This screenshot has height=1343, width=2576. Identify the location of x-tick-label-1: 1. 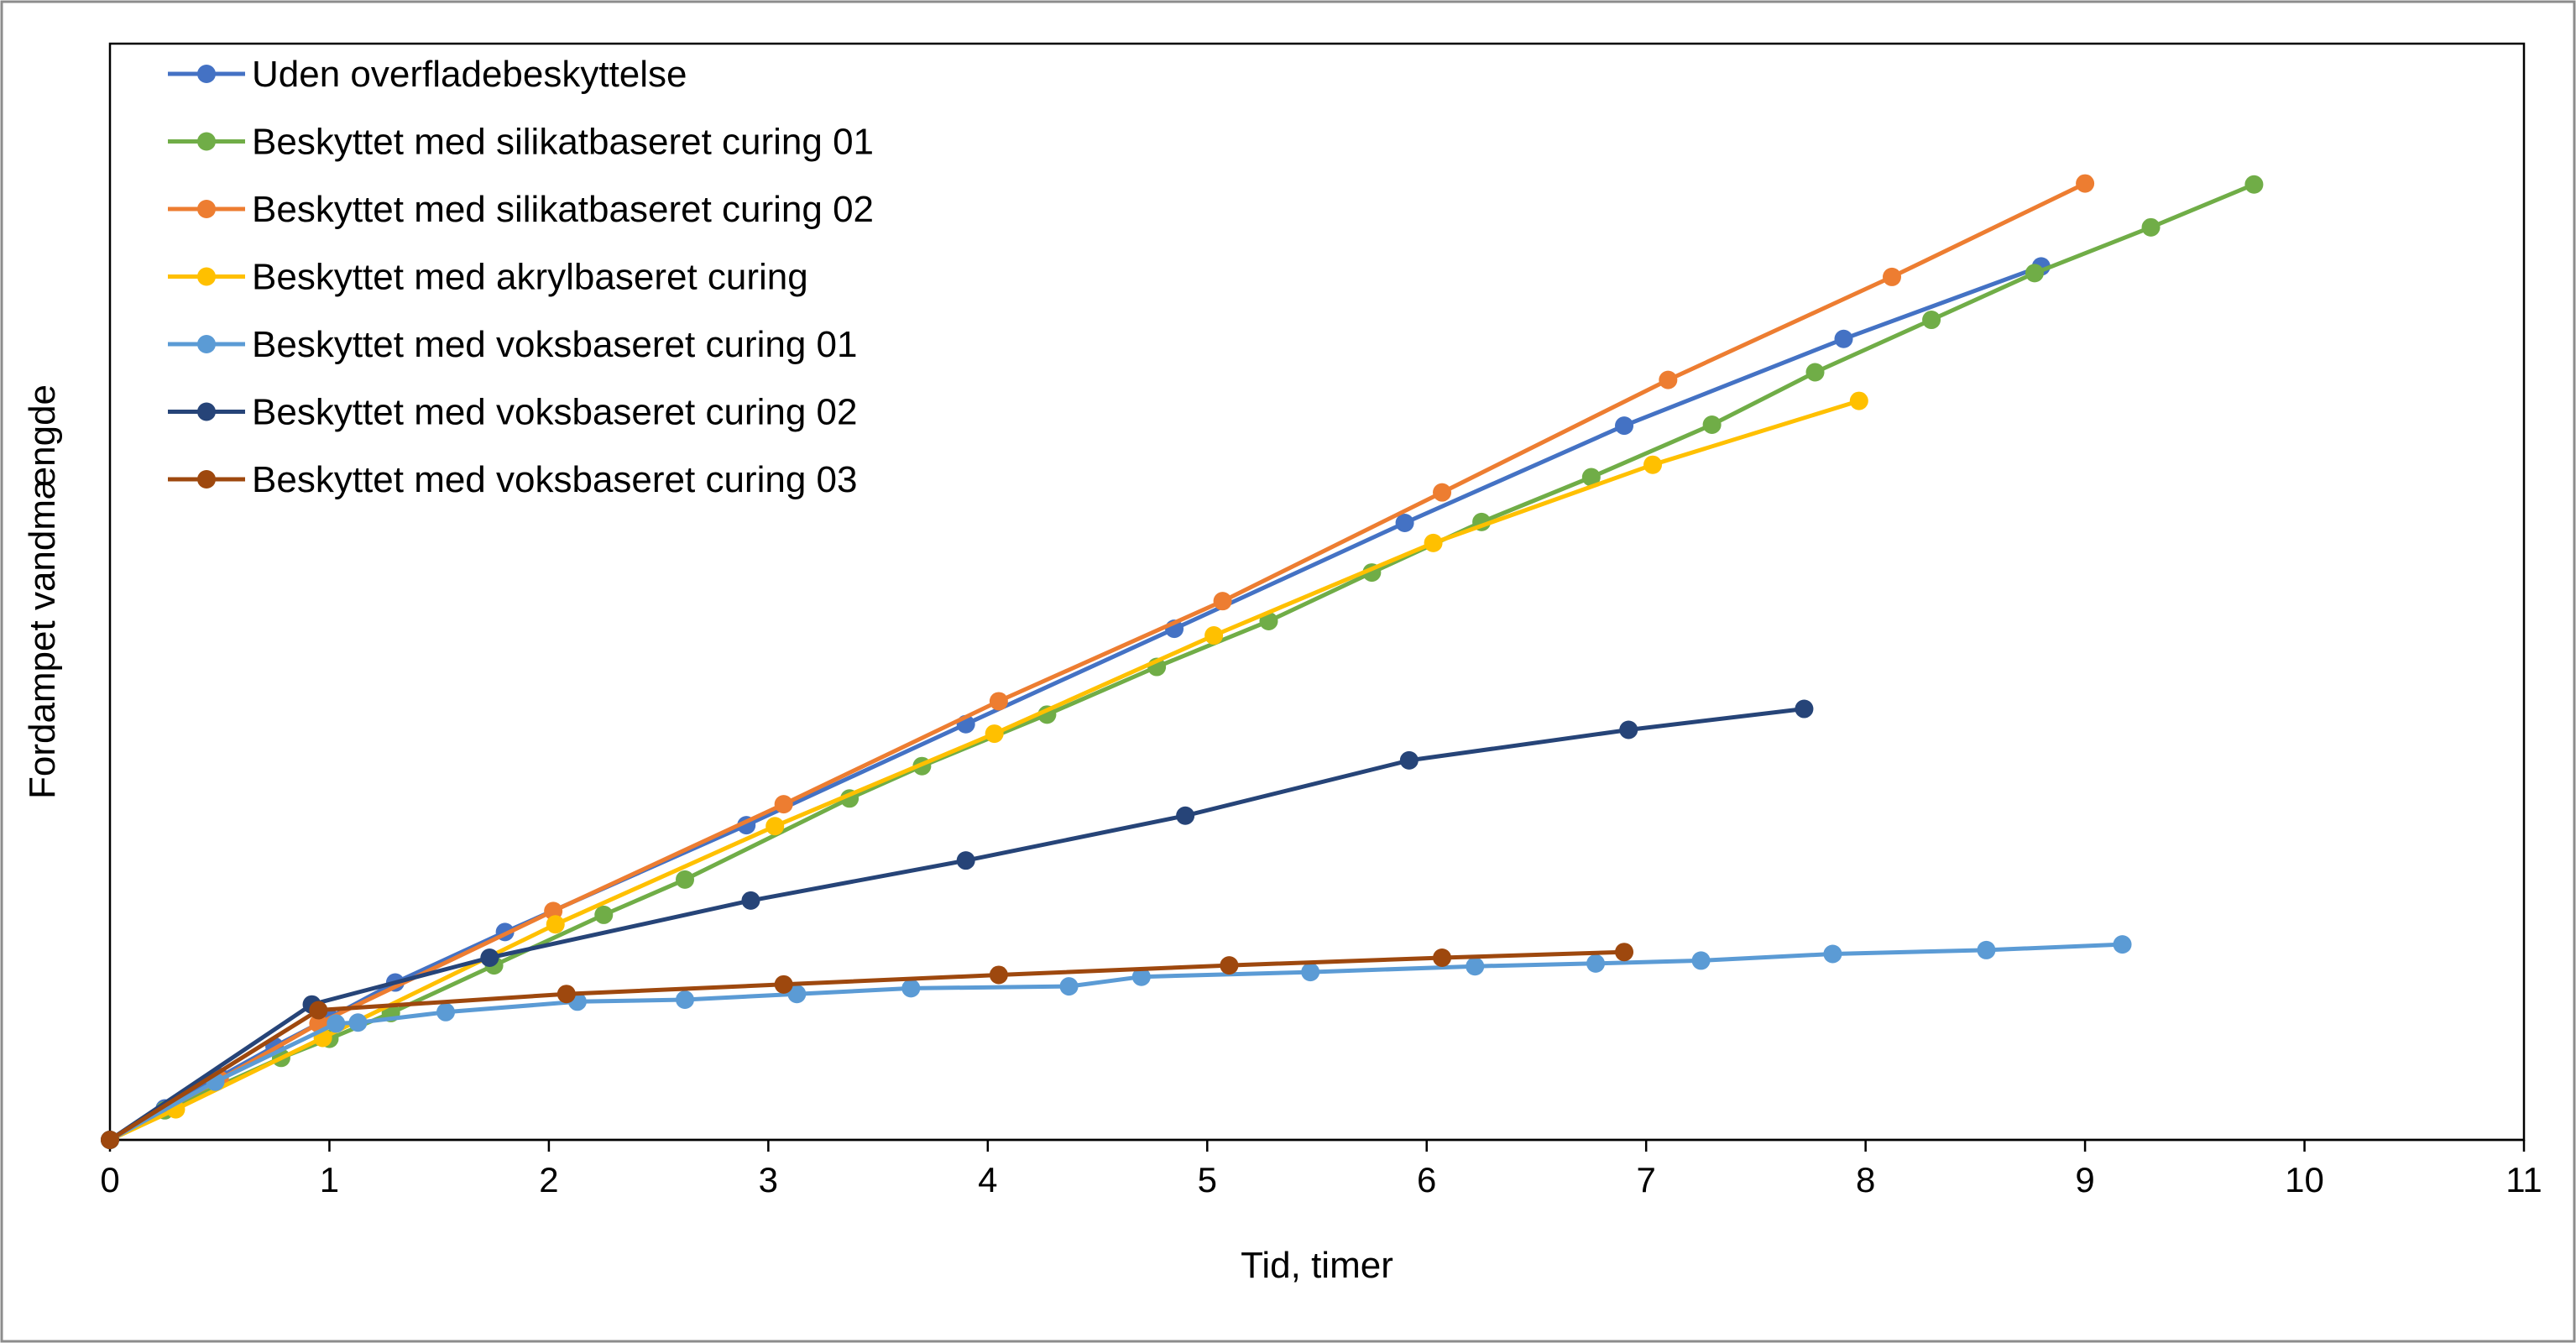
(329, 1179).